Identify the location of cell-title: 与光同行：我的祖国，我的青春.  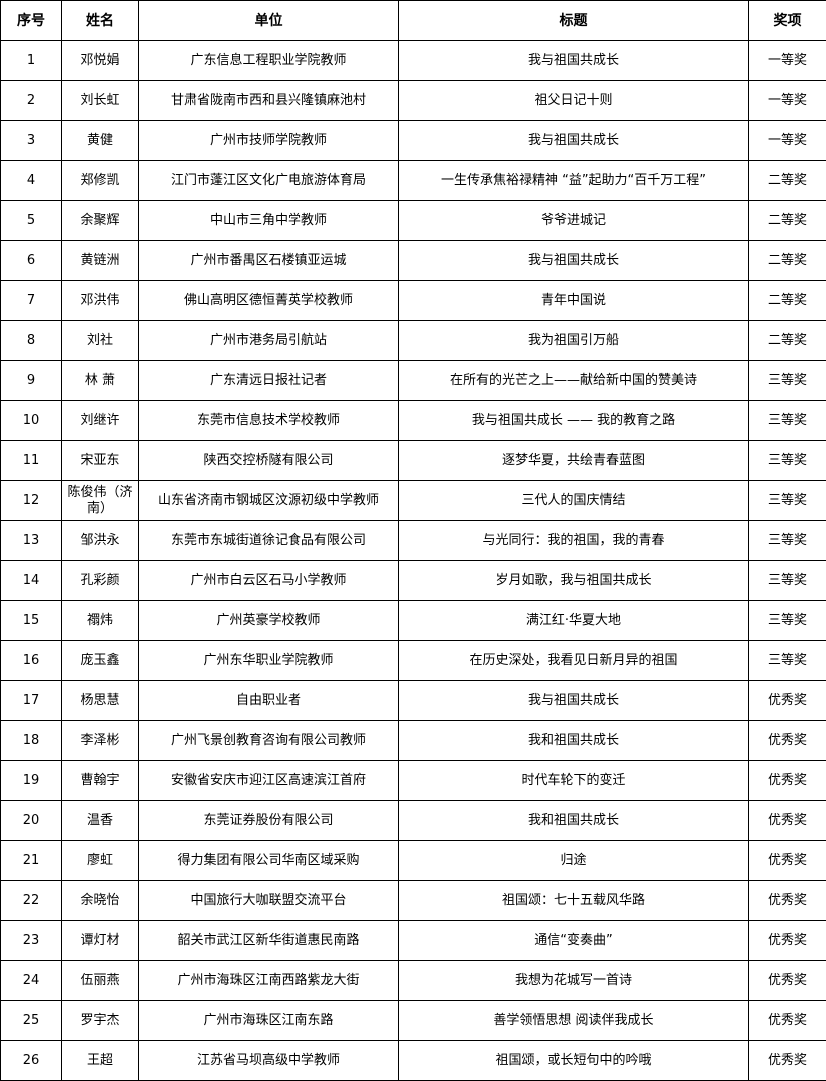
(573, 540).